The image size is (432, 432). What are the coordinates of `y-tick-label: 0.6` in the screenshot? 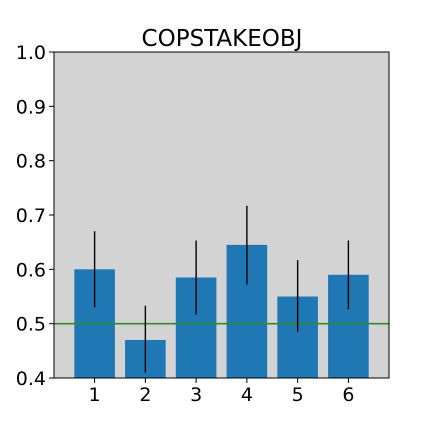 It's located at (31, 270).